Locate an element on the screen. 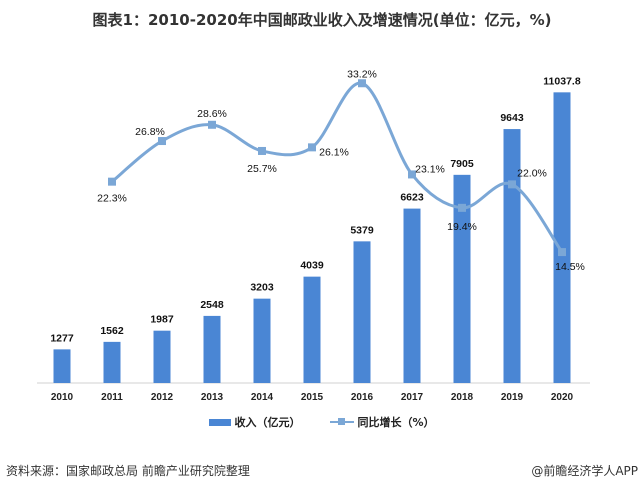 Image resolution: width=644 pixels, height=492 pixels. bar-2011 is located at coordinates (112, 362).